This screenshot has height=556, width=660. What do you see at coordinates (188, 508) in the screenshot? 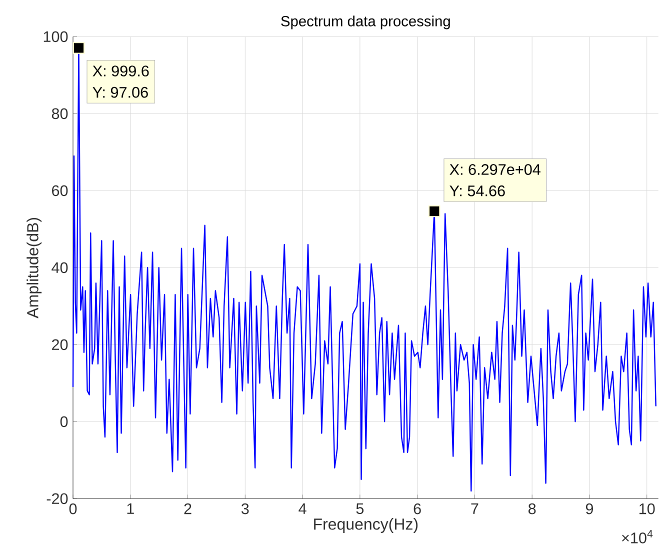
I see `x-tick-label: 2` at bounding box center [188, 508].